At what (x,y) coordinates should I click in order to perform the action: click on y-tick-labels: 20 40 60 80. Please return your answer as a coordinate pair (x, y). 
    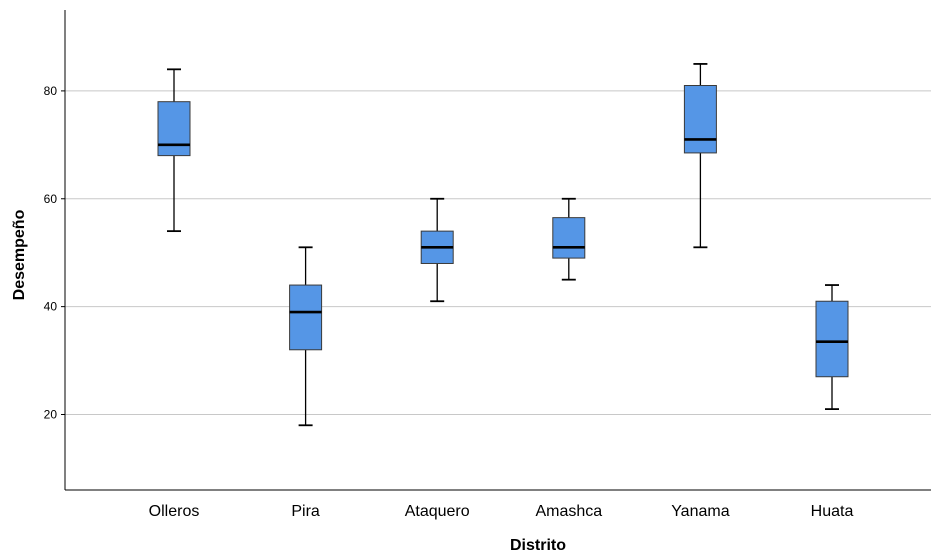
    Looking at the image, I should click on (54, 252).